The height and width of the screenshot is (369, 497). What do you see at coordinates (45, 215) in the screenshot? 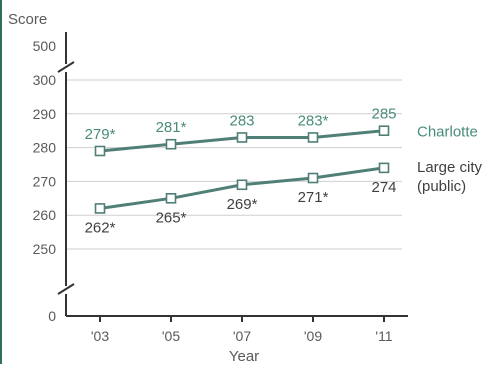
I see `y-tick-label: 260` at bounding box center [45, 215].